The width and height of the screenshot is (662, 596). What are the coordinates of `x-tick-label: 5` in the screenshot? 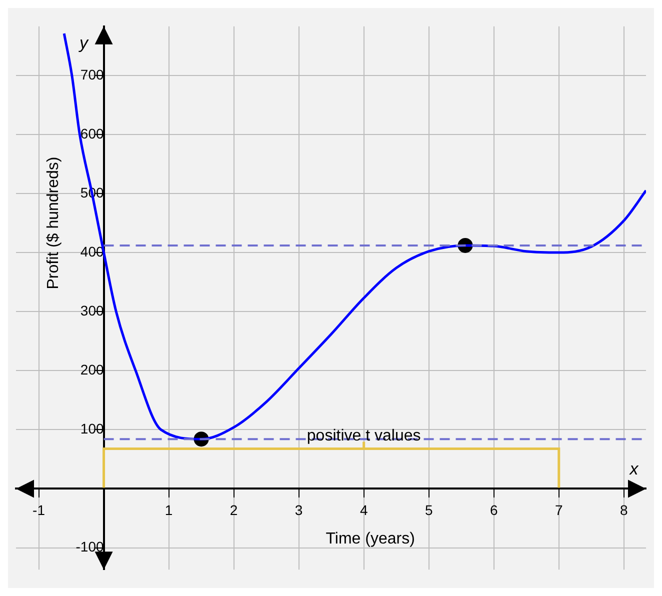 It's located at (428, 510).